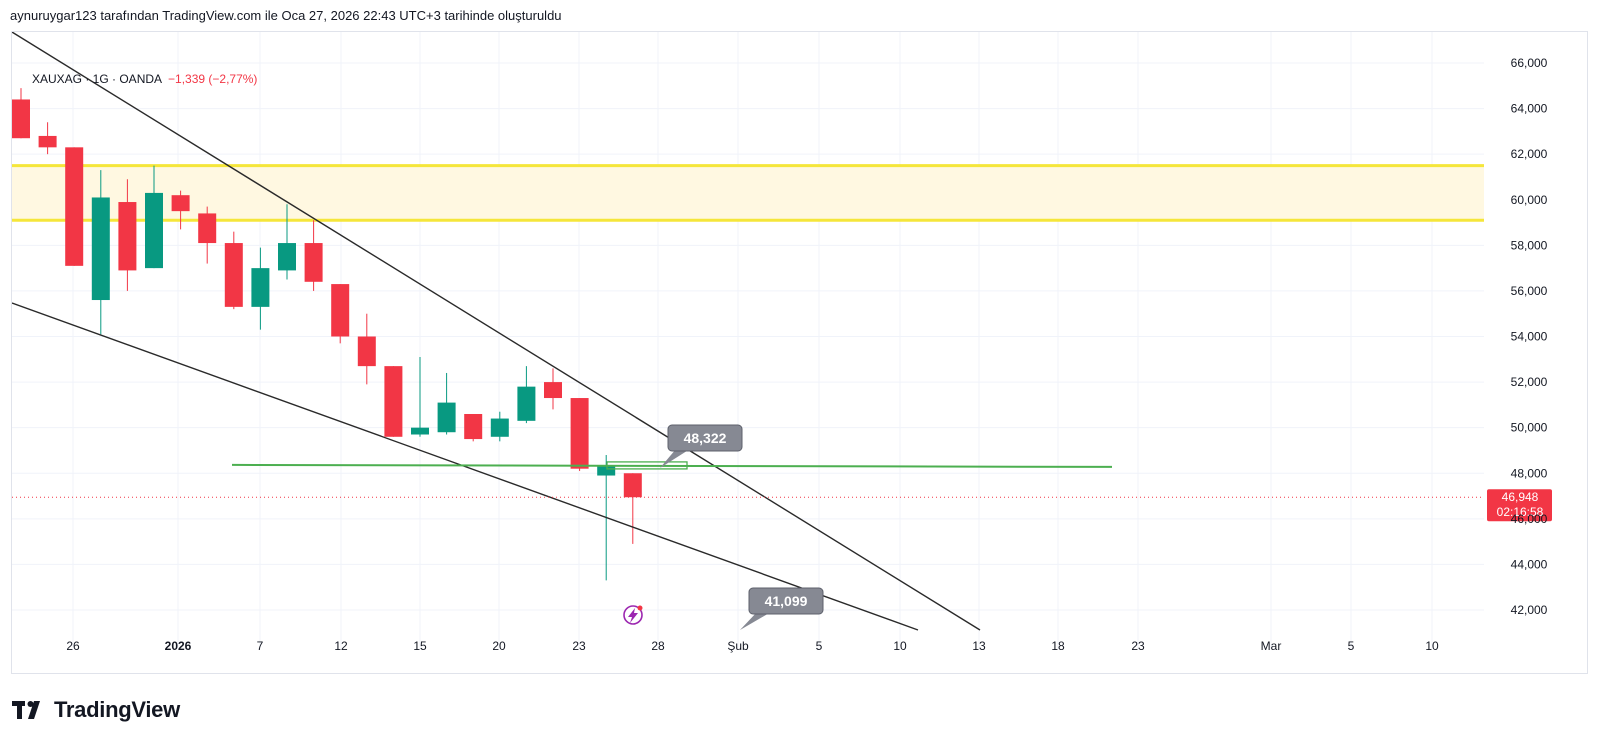 The image size is (1600, 741). I want to click on lightning-icon-dot, so click(640, 608).